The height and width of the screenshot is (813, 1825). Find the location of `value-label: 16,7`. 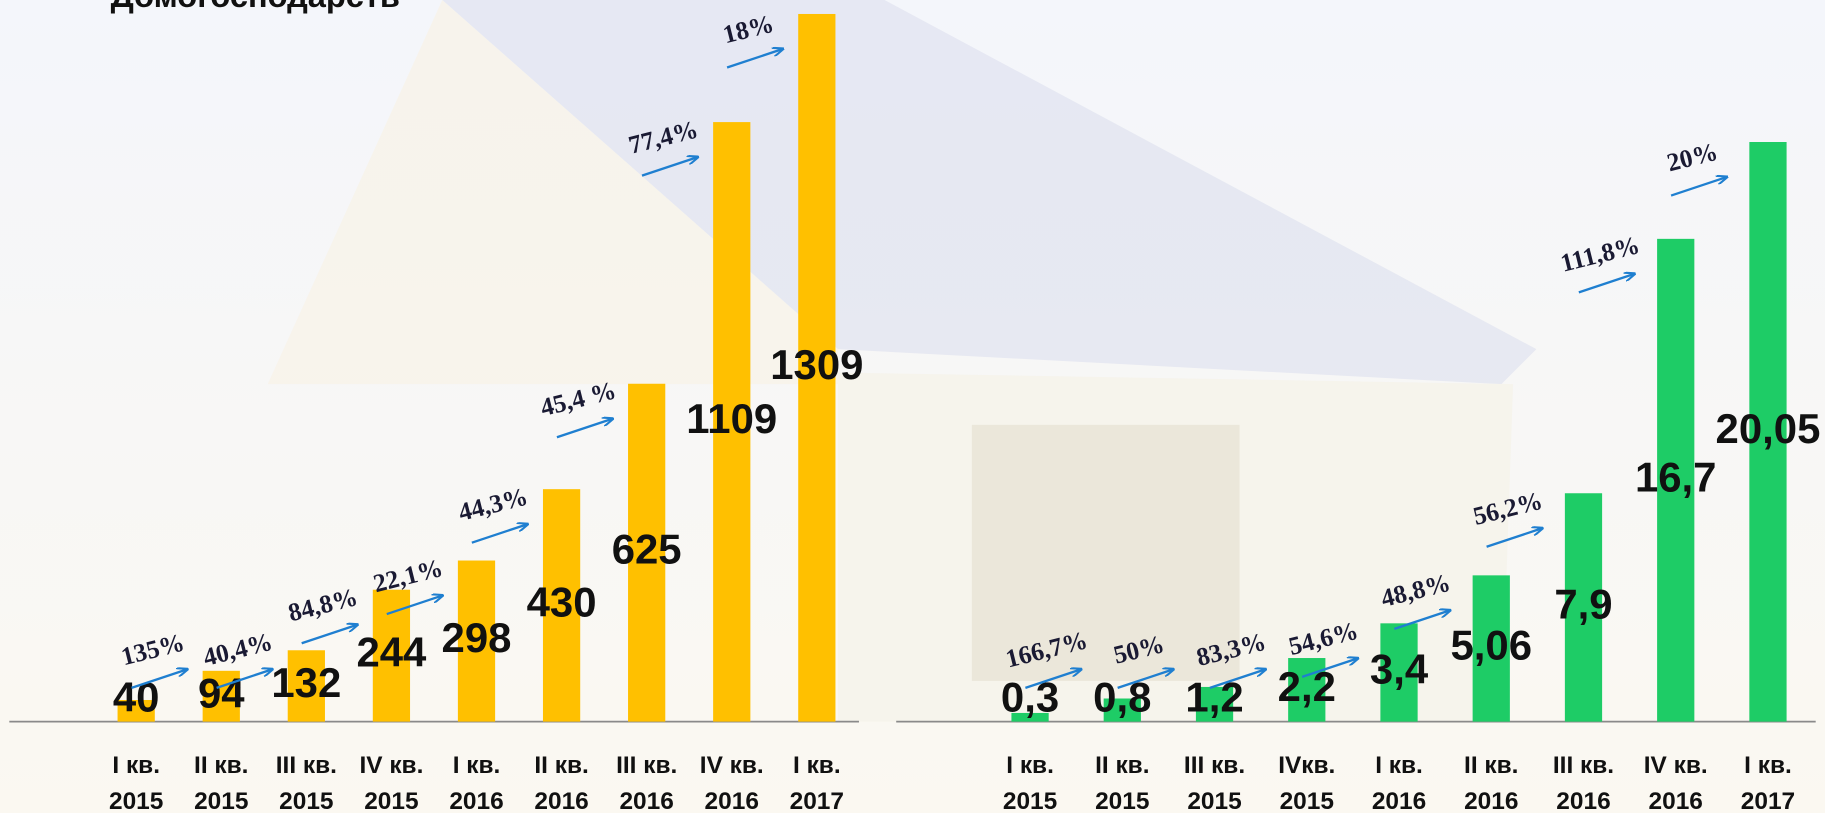

value-label: 16,7 is located at coordinates (1676, 476).